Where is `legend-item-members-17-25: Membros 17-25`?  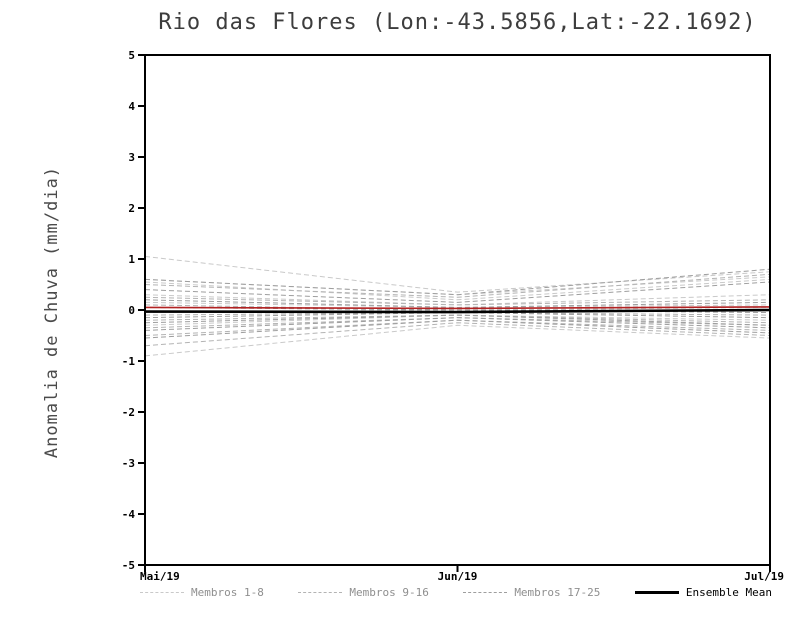
legend-item-members-17-25: Membros 17-25 is located at coordinates (531, 592).